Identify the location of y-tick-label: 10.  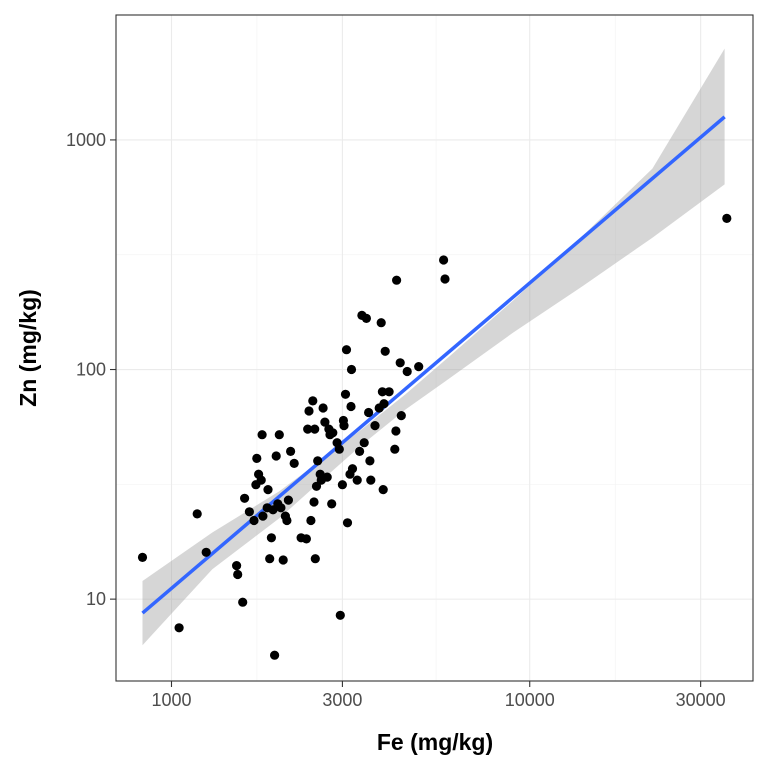
(96, 599).